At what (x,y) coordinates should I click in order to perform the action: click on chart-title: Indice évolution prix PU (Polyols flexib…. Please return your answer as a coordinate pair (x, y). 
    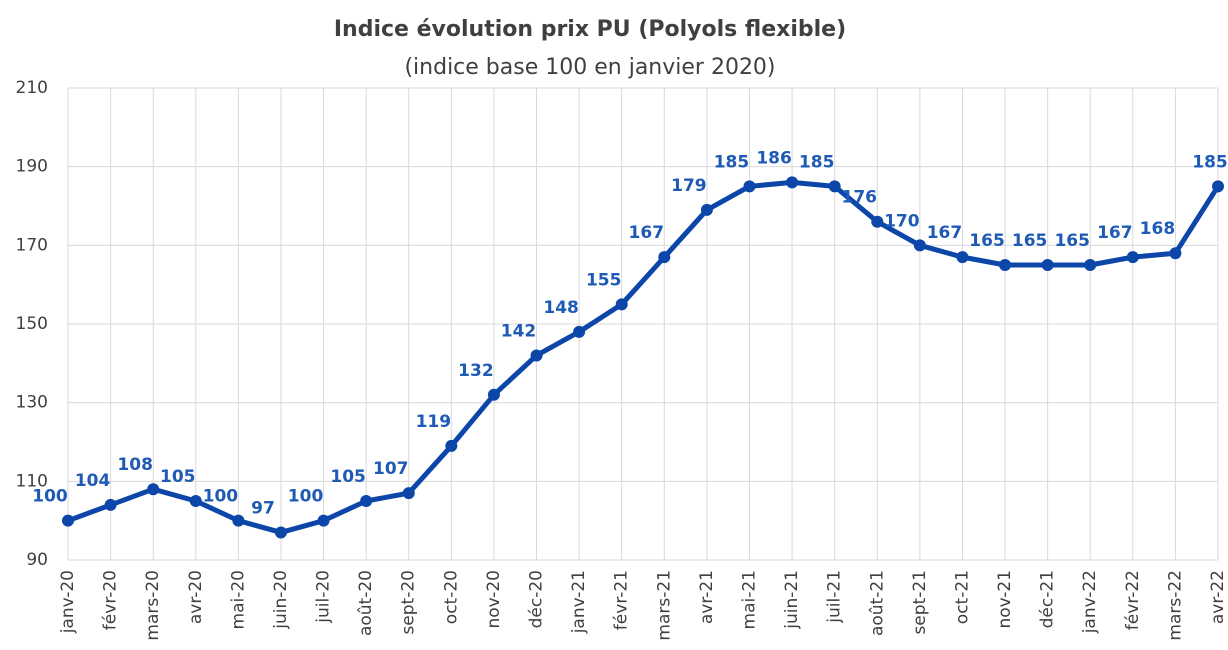
    Looking at the image, I should click on (590, 29).